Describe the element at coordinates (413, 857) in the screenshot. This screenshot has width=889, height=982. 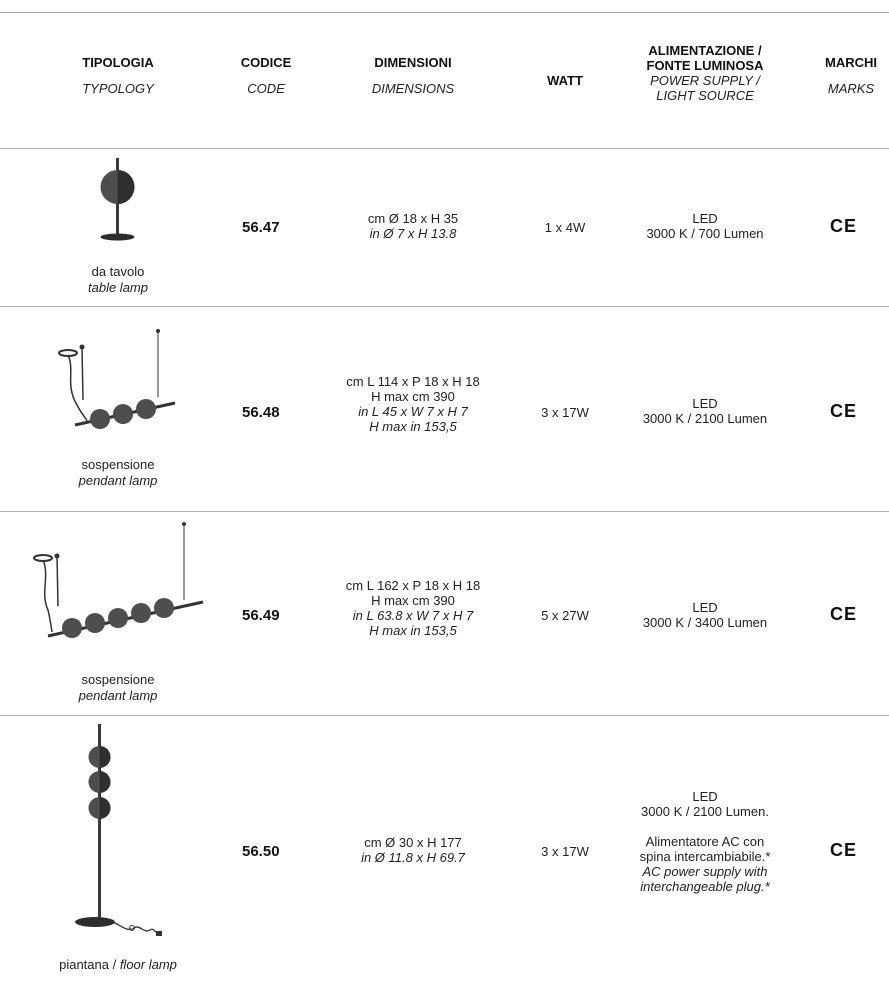
I see `row-dimension-en-line: in Ø 11.8 x H 69.7` at that location.